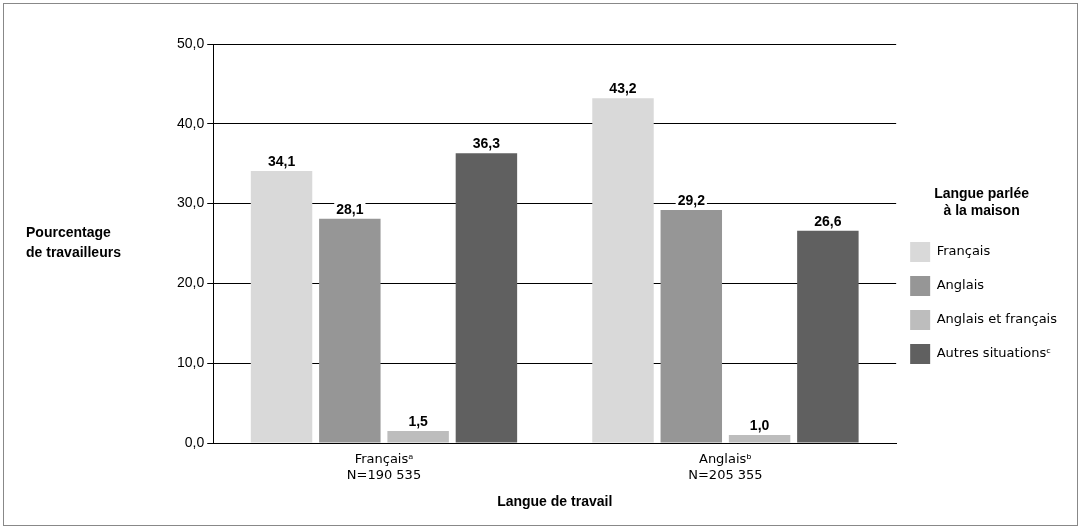  What do you see at coordinates (759, 424) in the screenshot?
I see `data-label: 1,0` at bounding box center [759, 424].